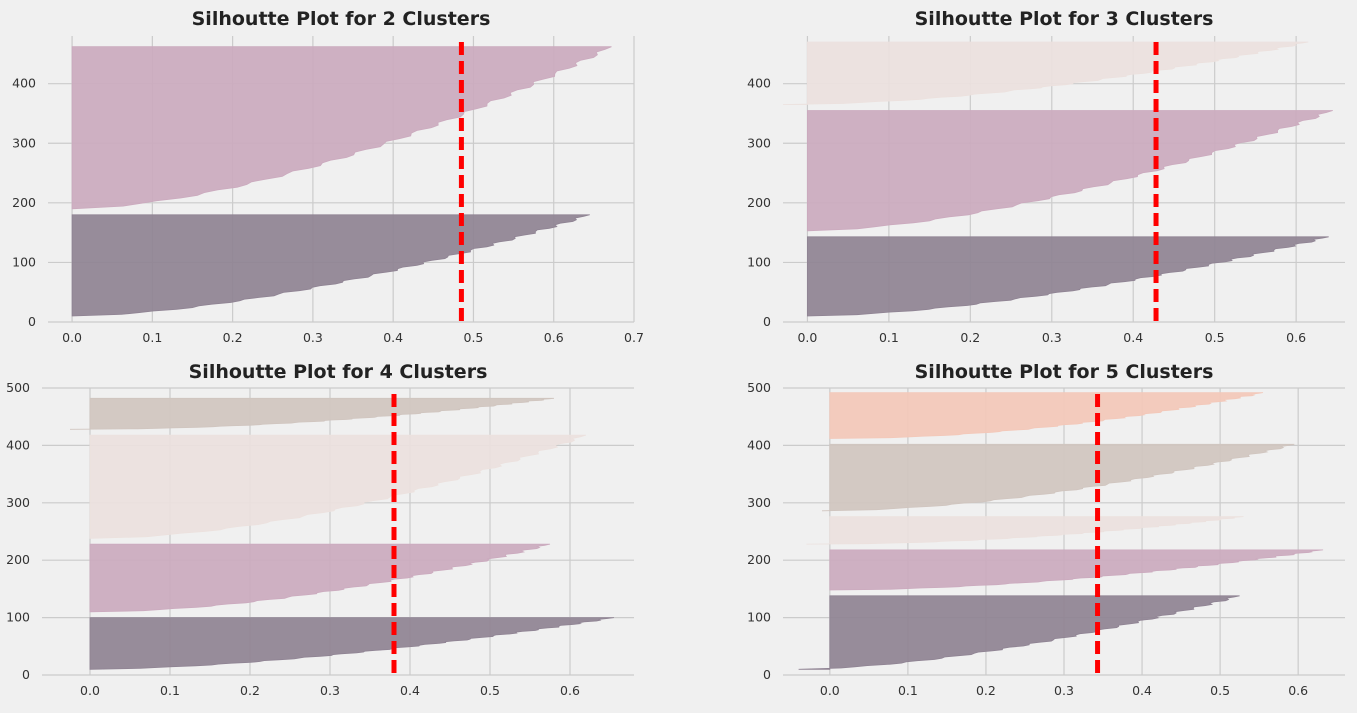 This screenshot has height=713, width=1357. Describe the element at coordinates (338, 372) in the screenshot. I see `subplot-title: Silhoutte Plot for 4 Clusters` at that location.